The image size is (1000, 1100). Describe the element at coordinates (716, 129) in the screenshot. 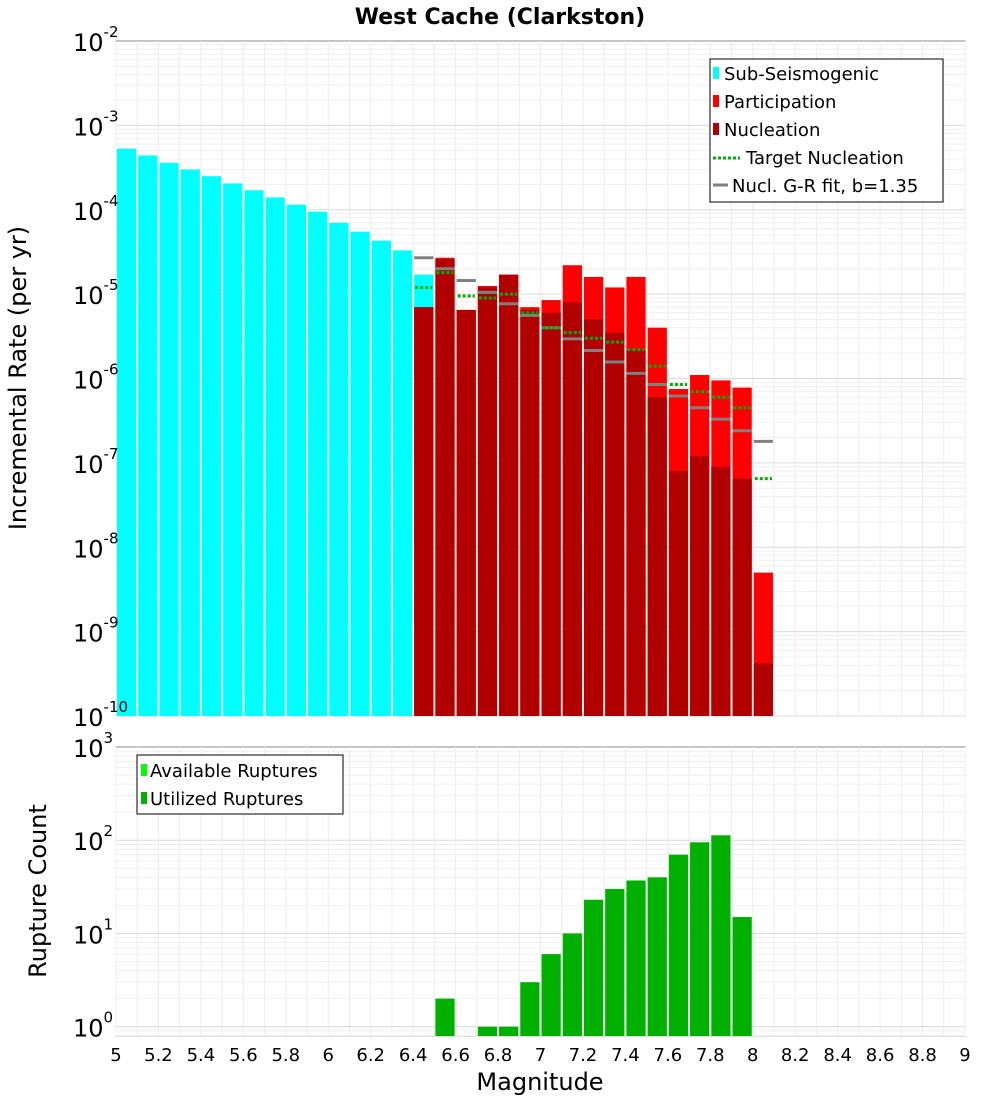

I see `legend-swatch-nucleation` at that location.